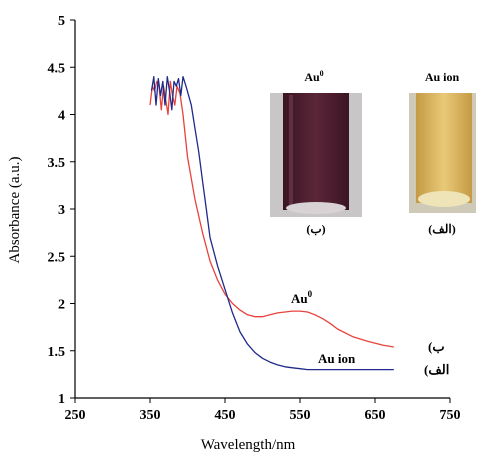 The width and height of the screenshot is (500, 453). I want to click on x-tick-label: 650, so click(375, 415).